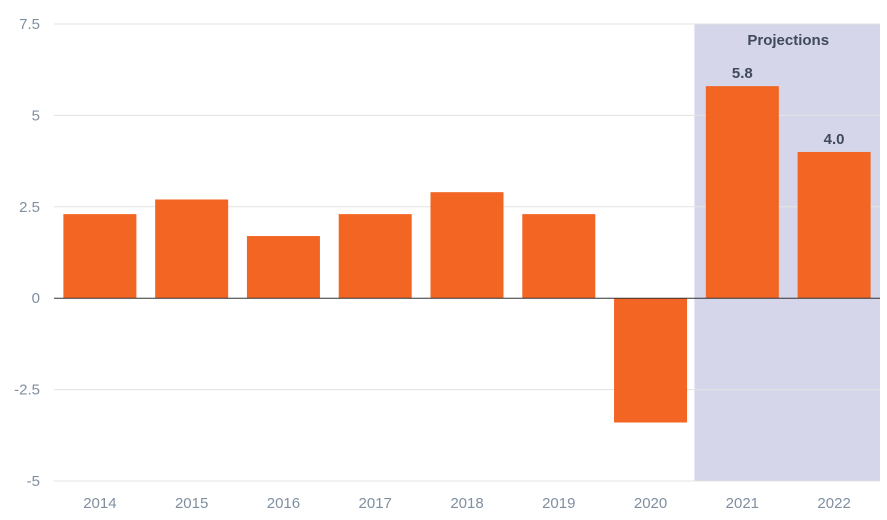 This screenshot has height=520, width=887. I want to click on bar-2020, so click(651, 360).